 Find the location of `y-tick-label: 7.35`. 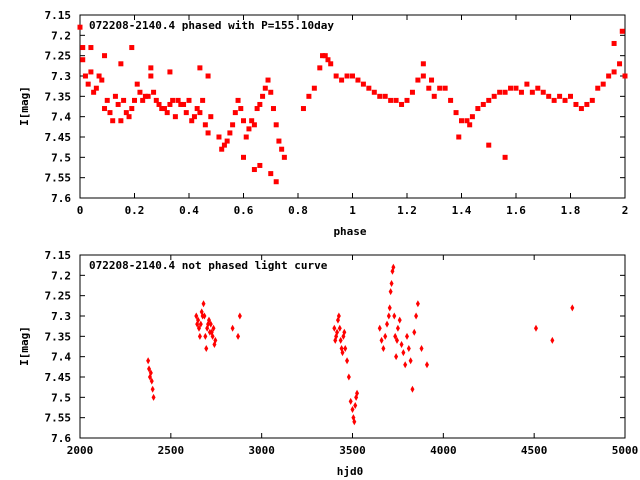

y-tick-label: 7.35 is located at coordinates (58, 96).